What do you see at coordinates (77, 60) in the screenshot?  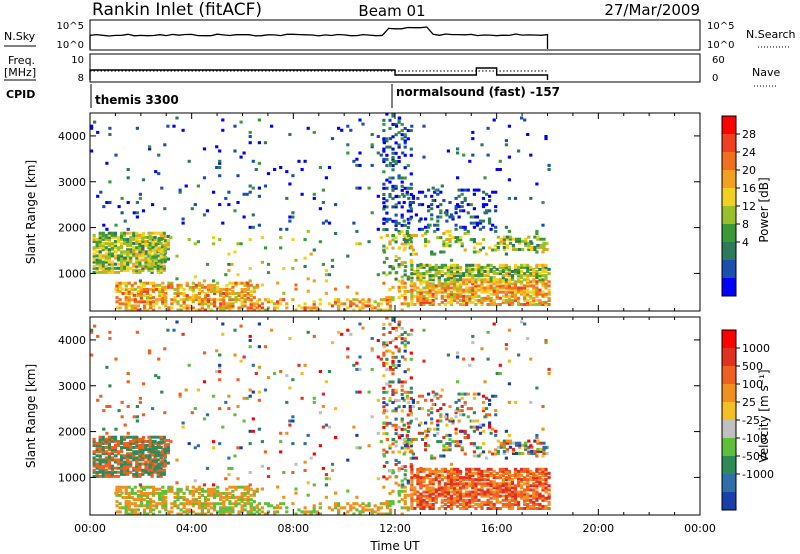 I see `freq-tick-top: 10` at bounding box center [77, 60].